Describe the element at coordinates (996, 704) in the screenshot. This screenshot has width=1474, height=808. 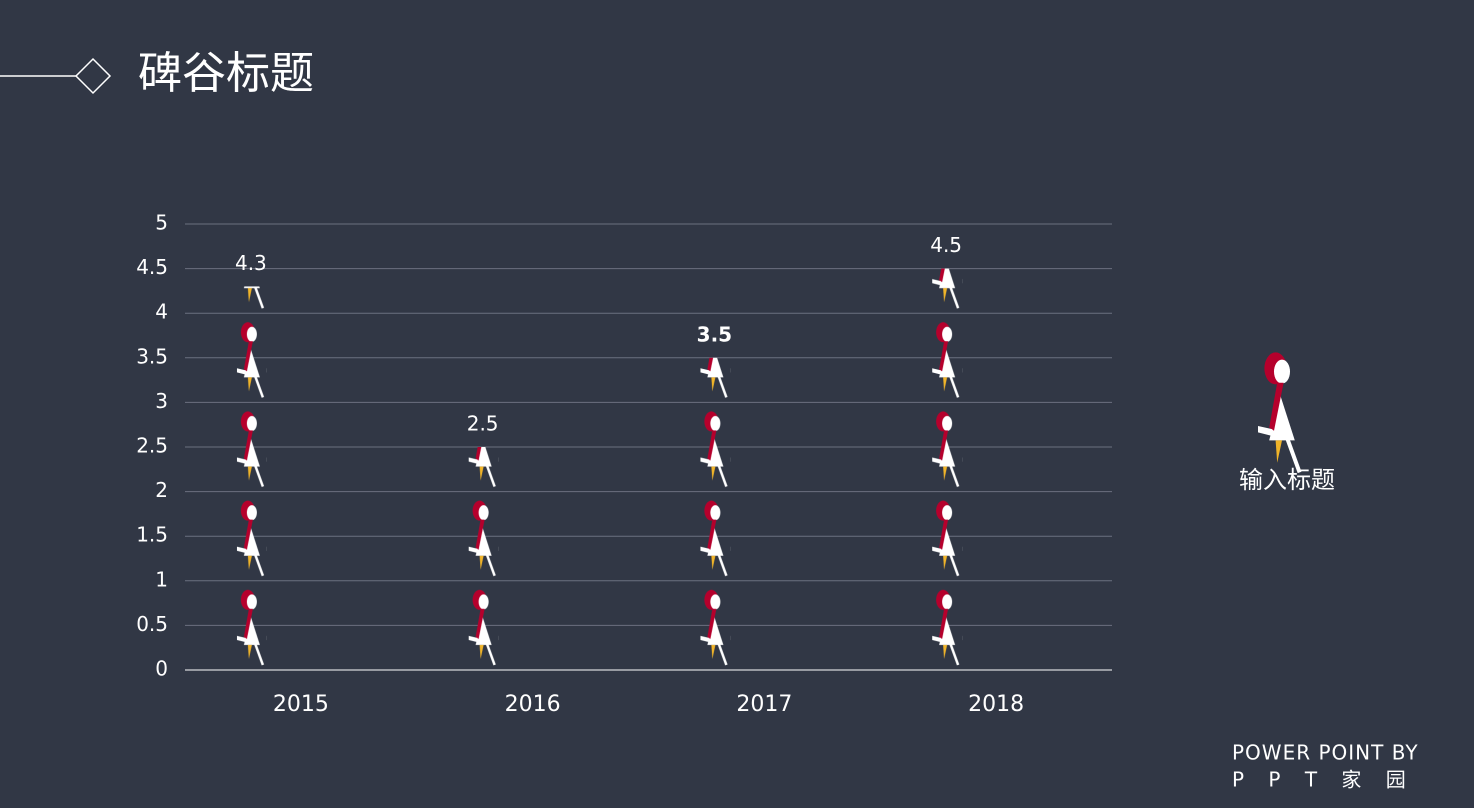
I see `x-tick-label: 2018` at that location.